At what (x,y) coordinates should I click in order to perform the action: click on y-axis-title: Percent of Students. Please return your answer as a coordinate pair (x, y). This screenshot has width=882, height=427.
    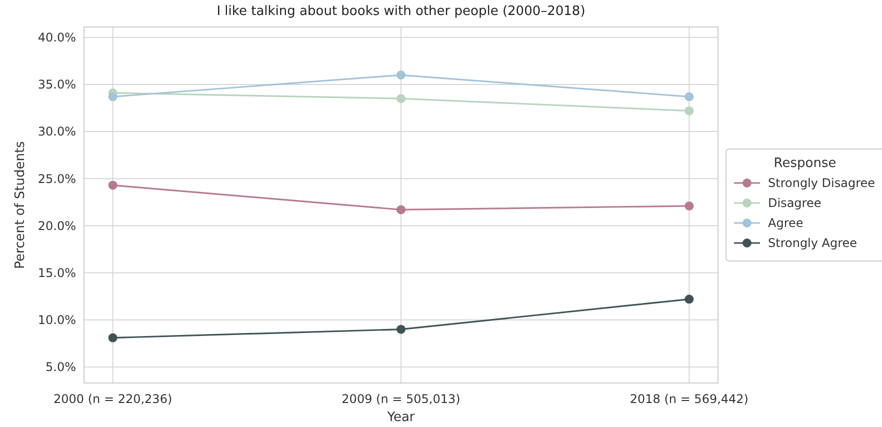
    Looking at the image, I should click on (20, 204).